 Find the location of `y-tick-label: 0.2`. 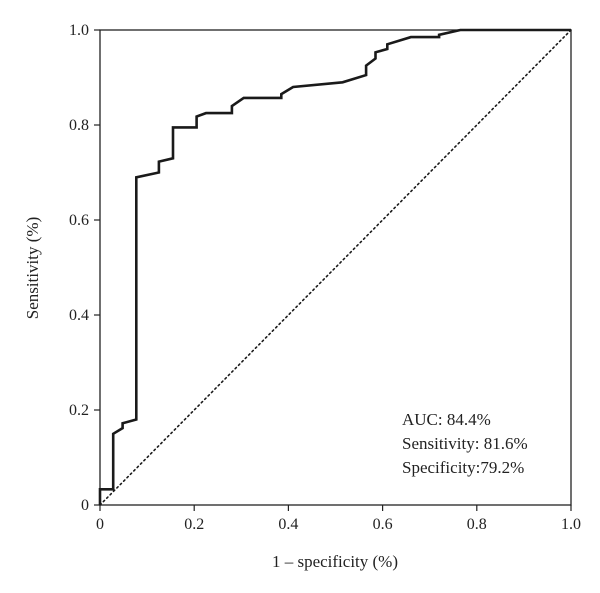

y-tick-label: 0.2 is located at coordinates (79, 410).